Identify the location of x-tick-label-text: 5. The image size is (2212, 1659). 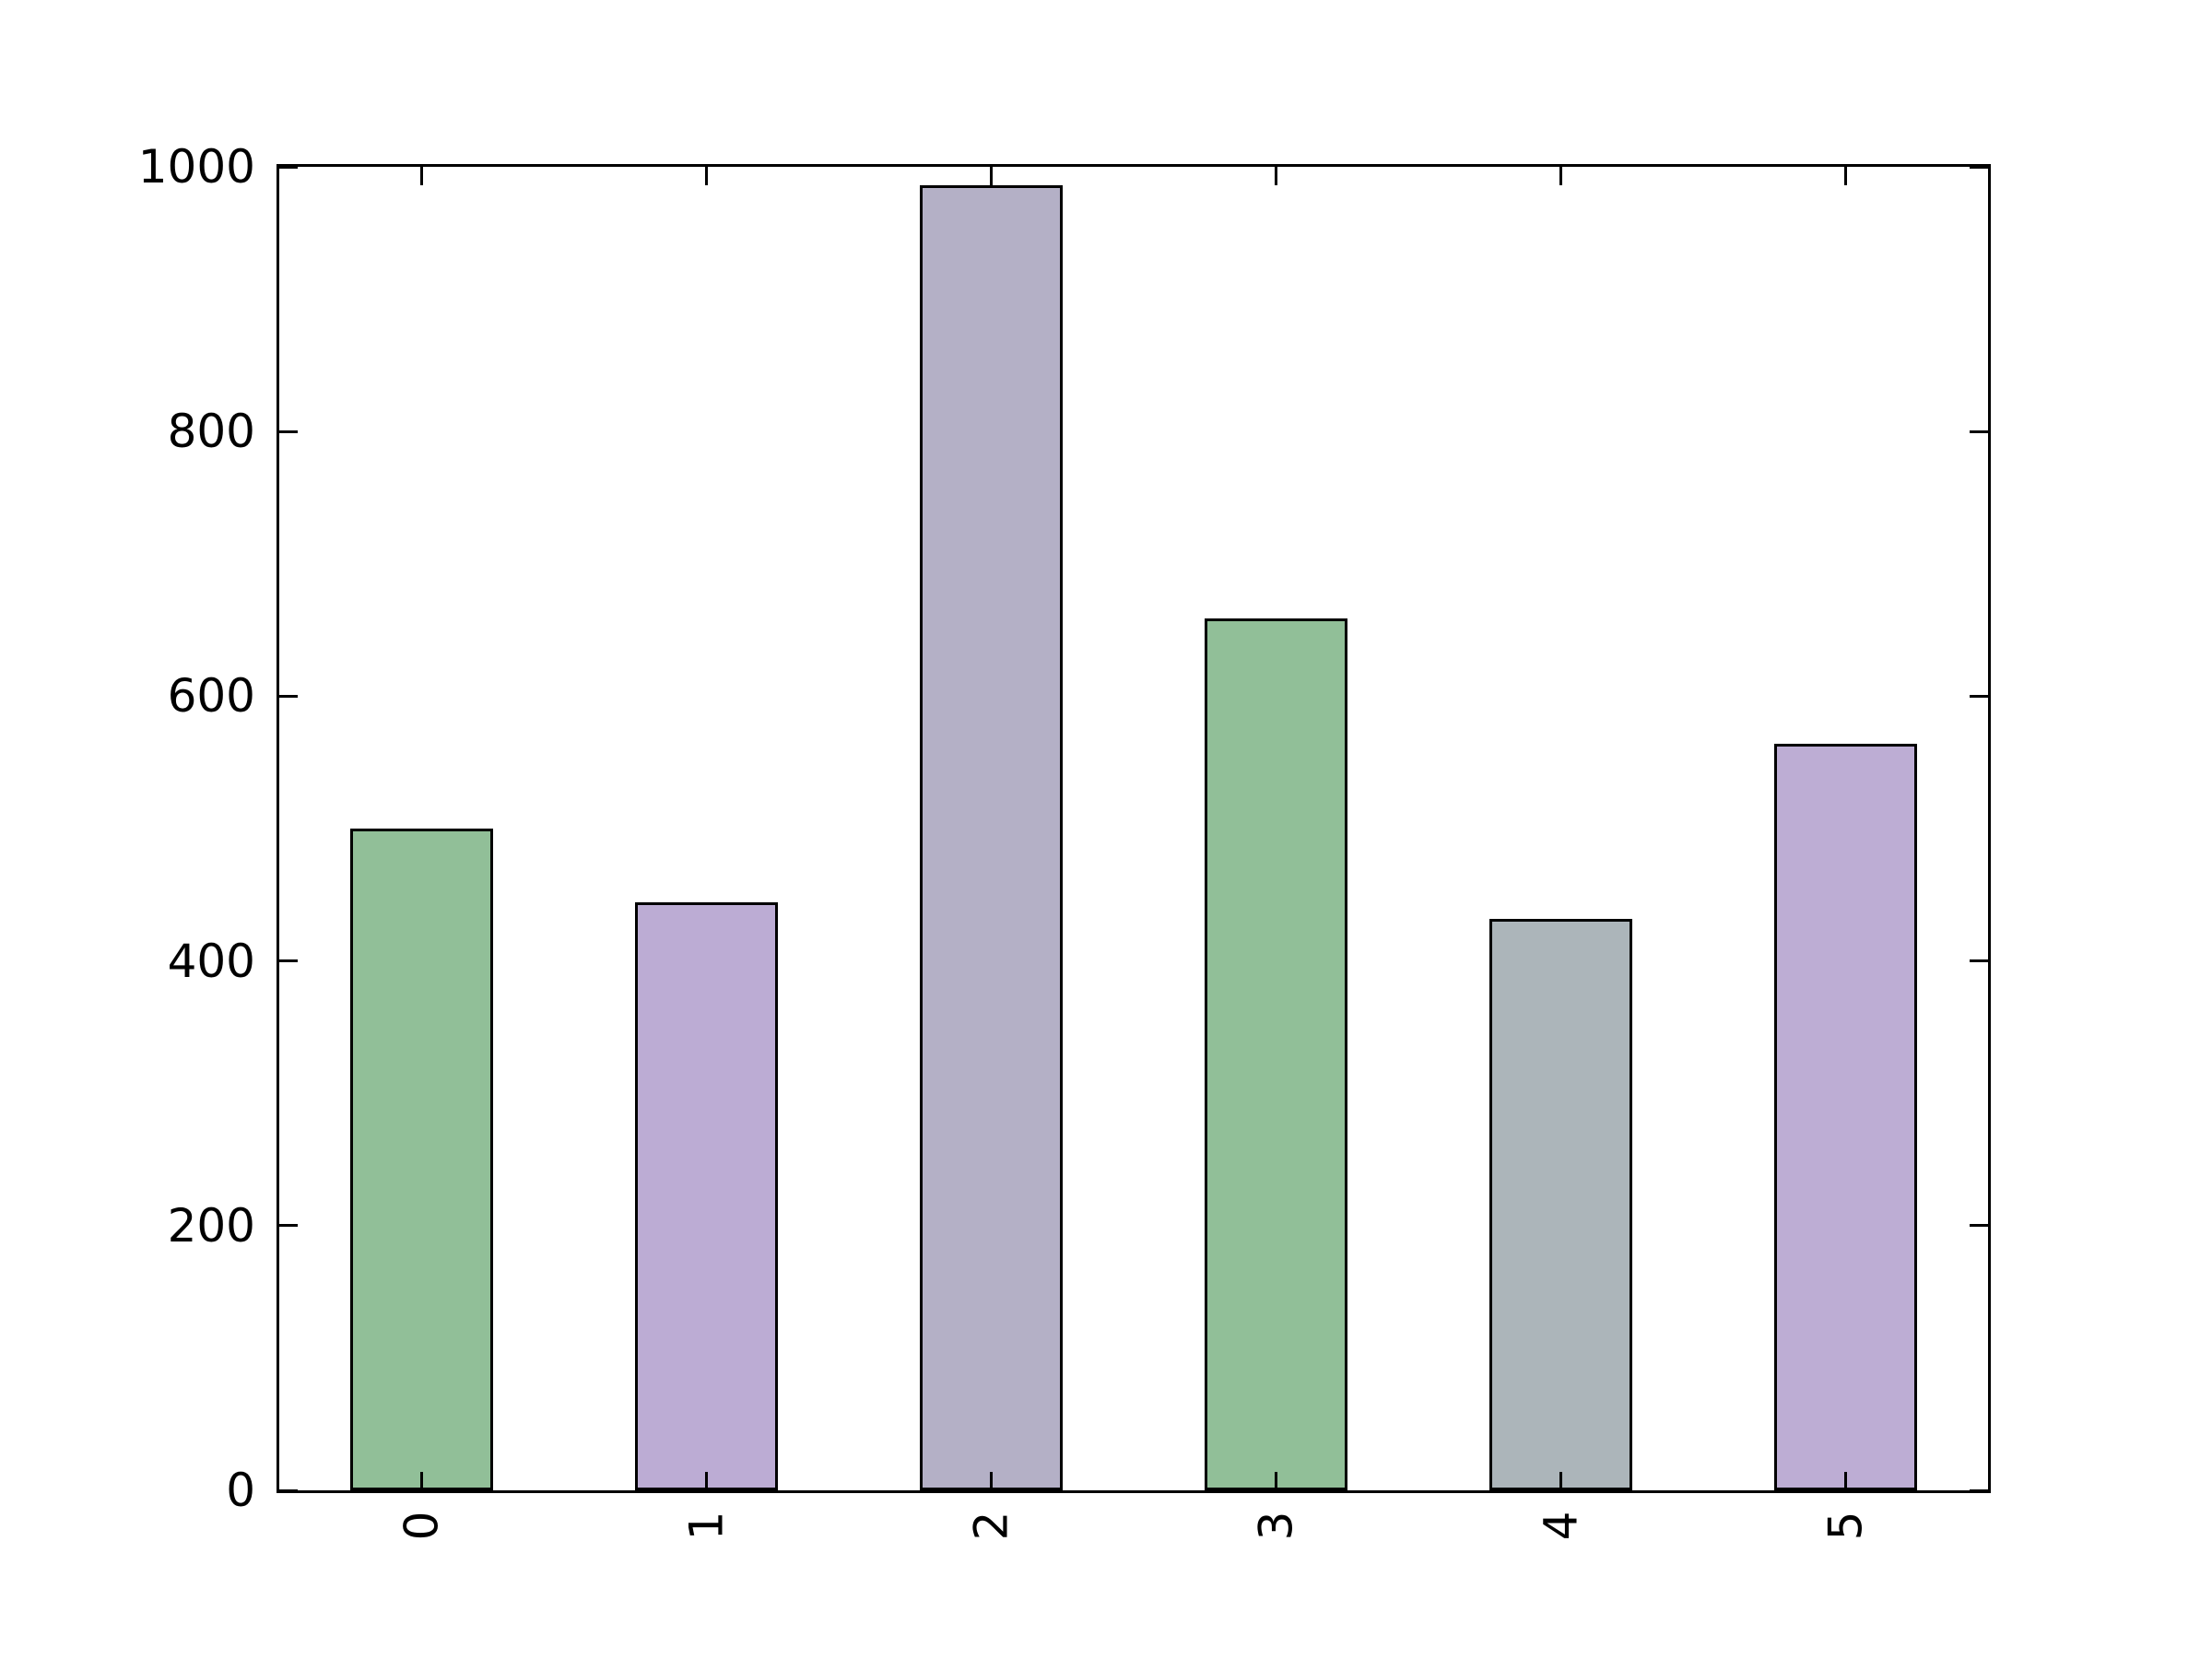
(1845, 1525).